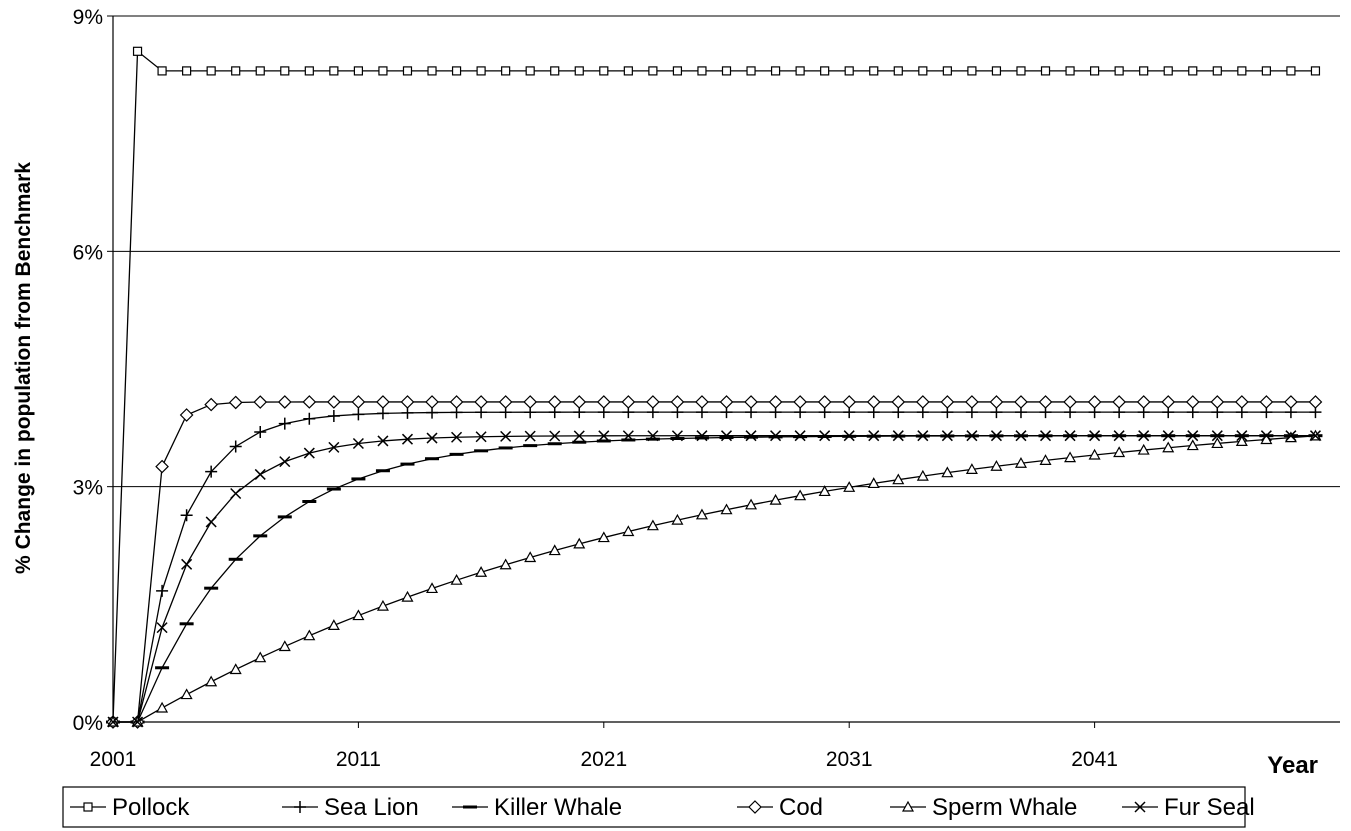 This screenshot has width=1351, height=831. I want to click on legend-label: Sperm Whale, so click(1004, 807).